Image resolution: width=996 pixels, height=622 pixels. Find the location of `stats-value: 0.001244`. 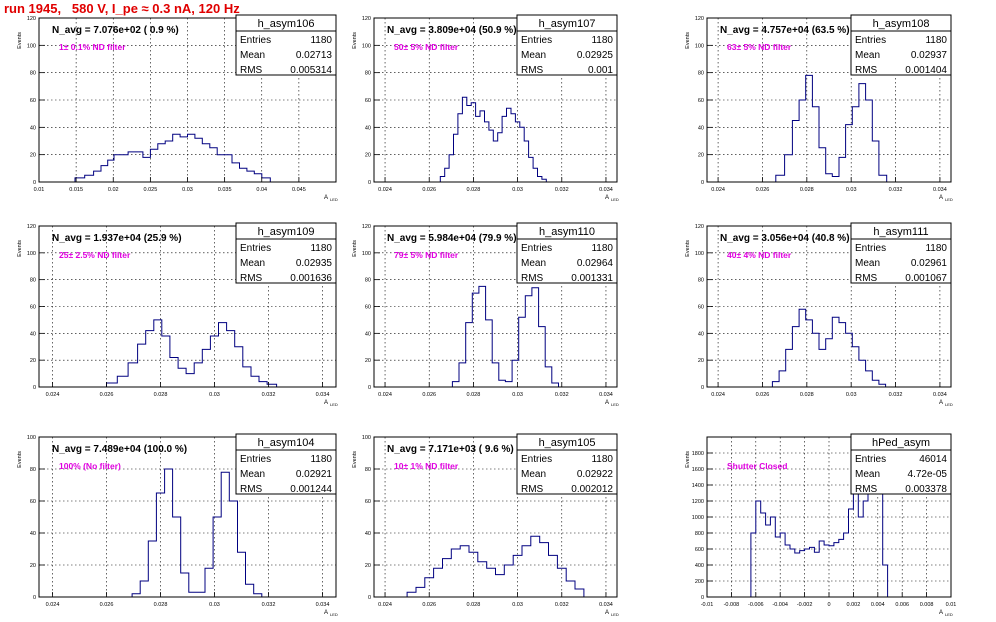

stats-value: 0.001244 is located at coordinates (311, 489).